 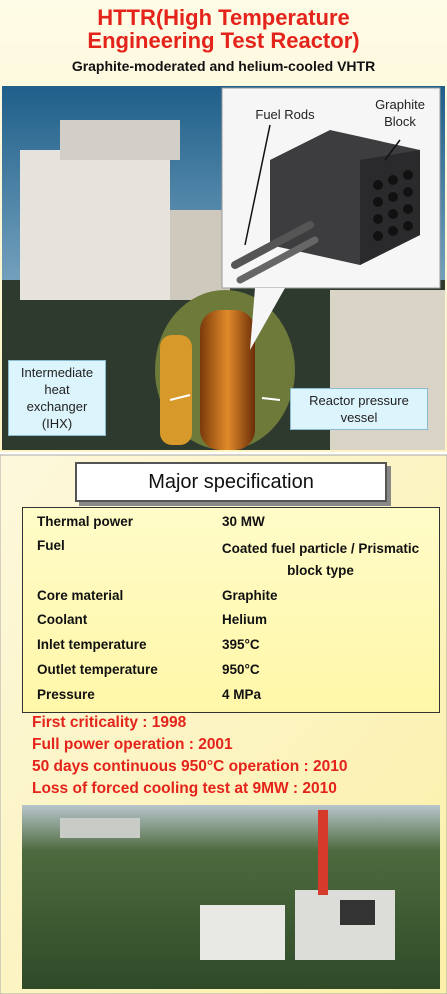 I want to click on spec-title: Major specification, so click(x=231, y=482).